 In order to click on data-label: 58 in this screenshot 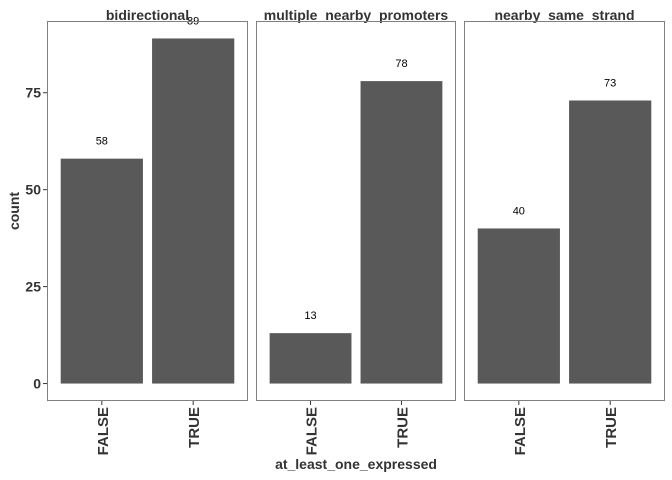, I will do `click(102, 142)`.